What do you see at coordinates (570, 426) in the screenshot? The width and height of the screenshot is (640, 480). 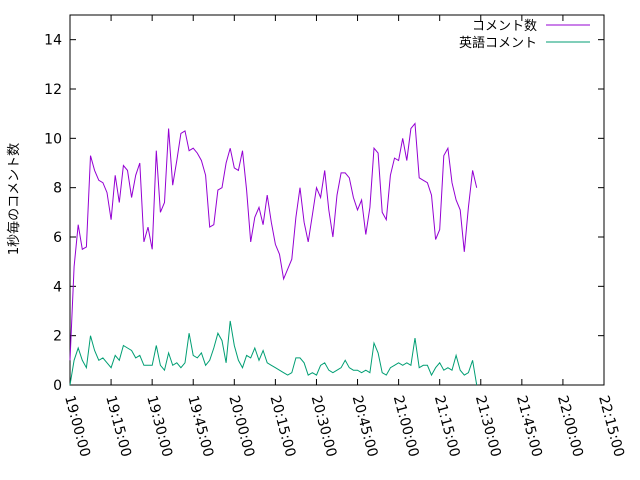 I see `x-tick-label: 22:00:00` at bounding box center [570, 426].